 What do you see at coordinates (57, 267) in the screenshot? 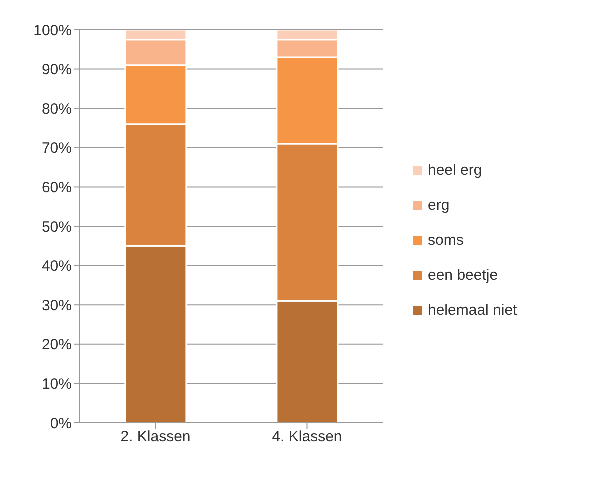
I see `y-tick-label: 40%` at bounding box center [57, 267].